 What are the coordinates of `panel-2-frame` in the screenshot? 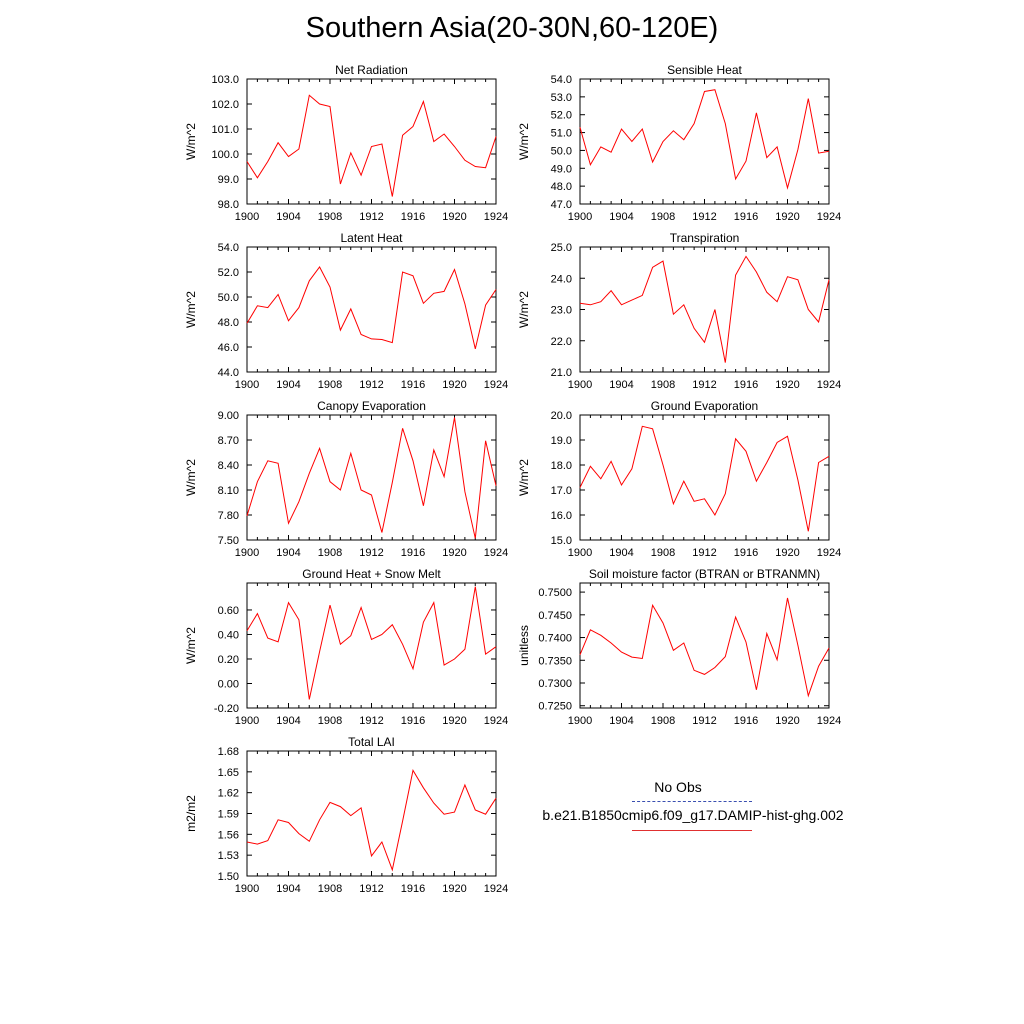 It's located at (704, 141).